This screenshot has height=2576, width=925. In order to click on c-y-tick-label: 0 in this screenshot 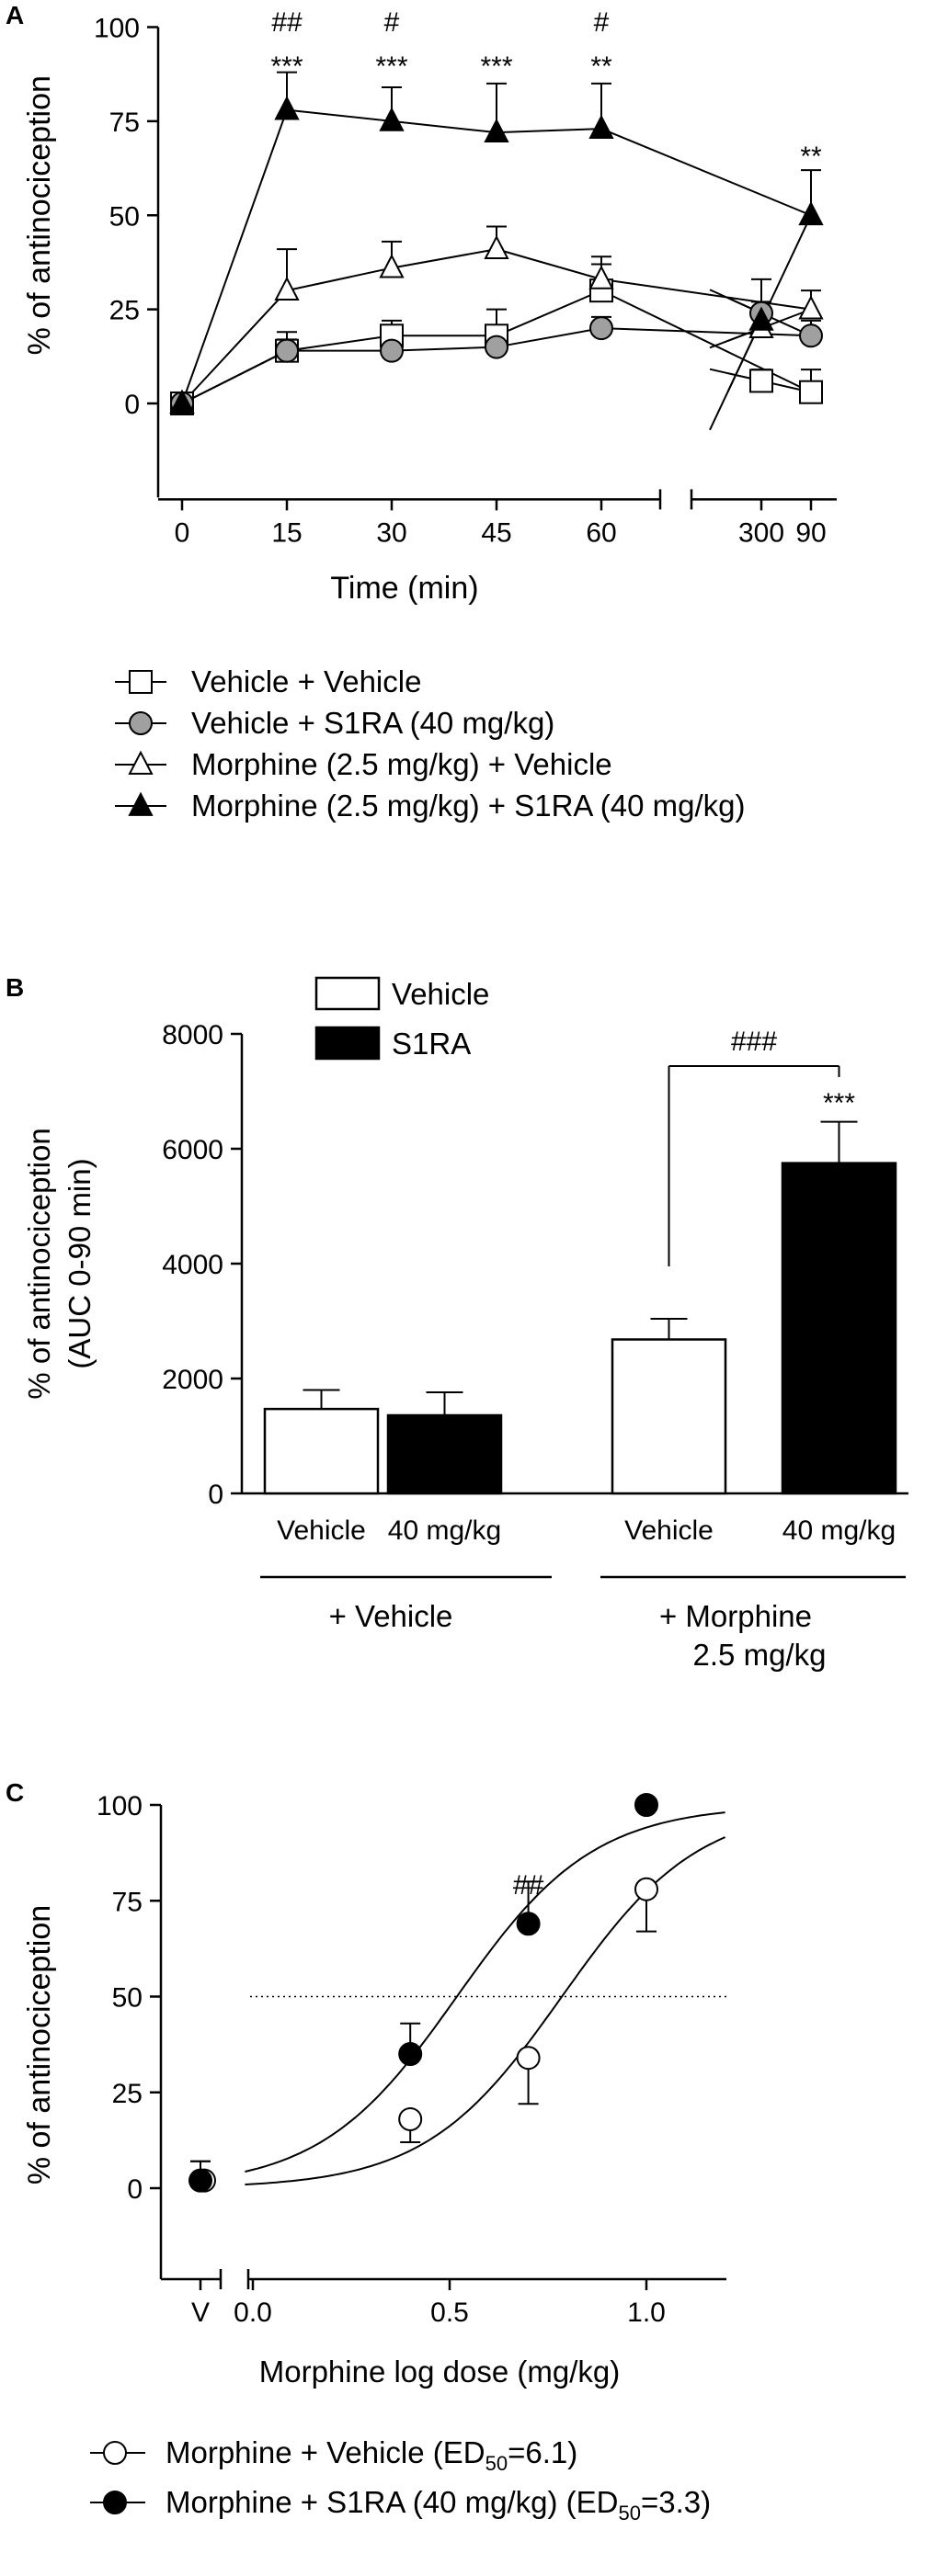, I will do `click(135, 2189)`.